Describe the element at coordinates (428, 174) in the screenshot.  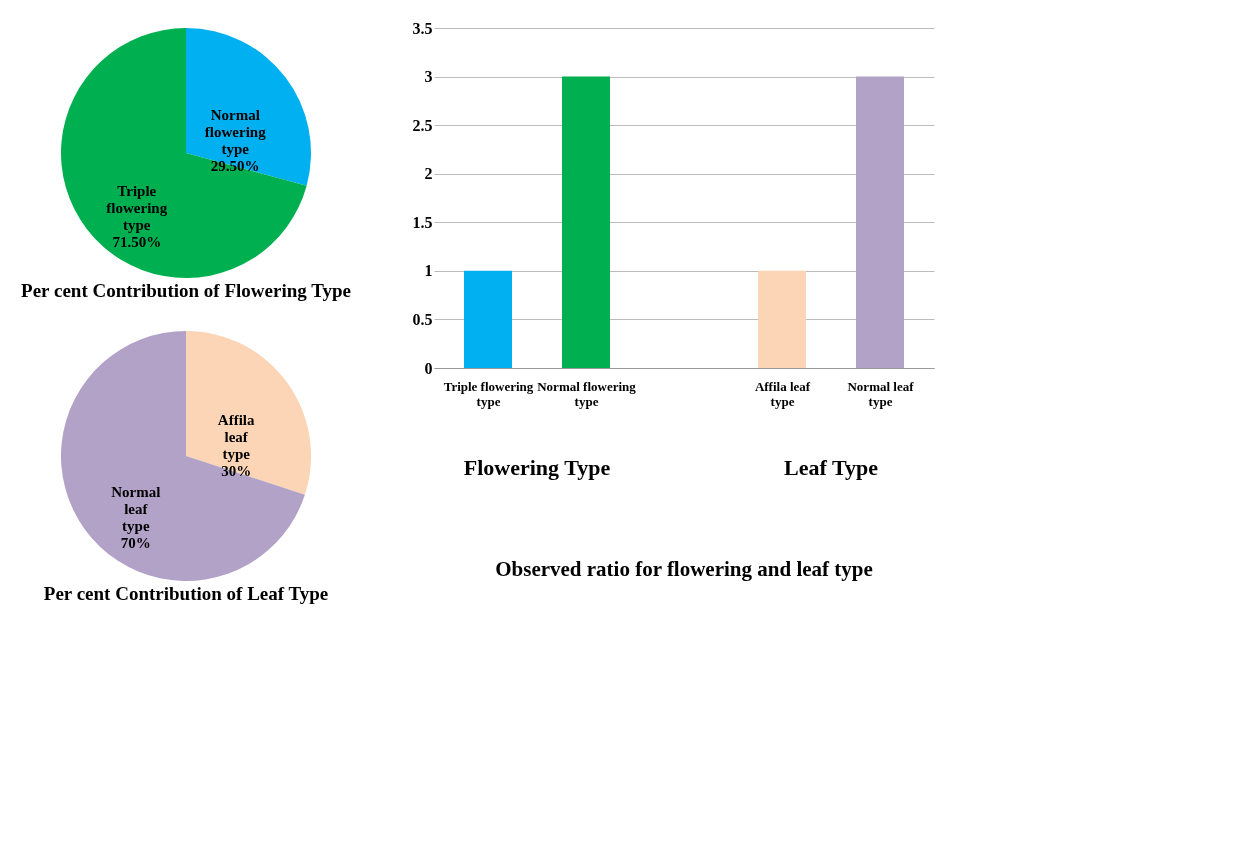
I see `y-tick-label: 2` at that location.